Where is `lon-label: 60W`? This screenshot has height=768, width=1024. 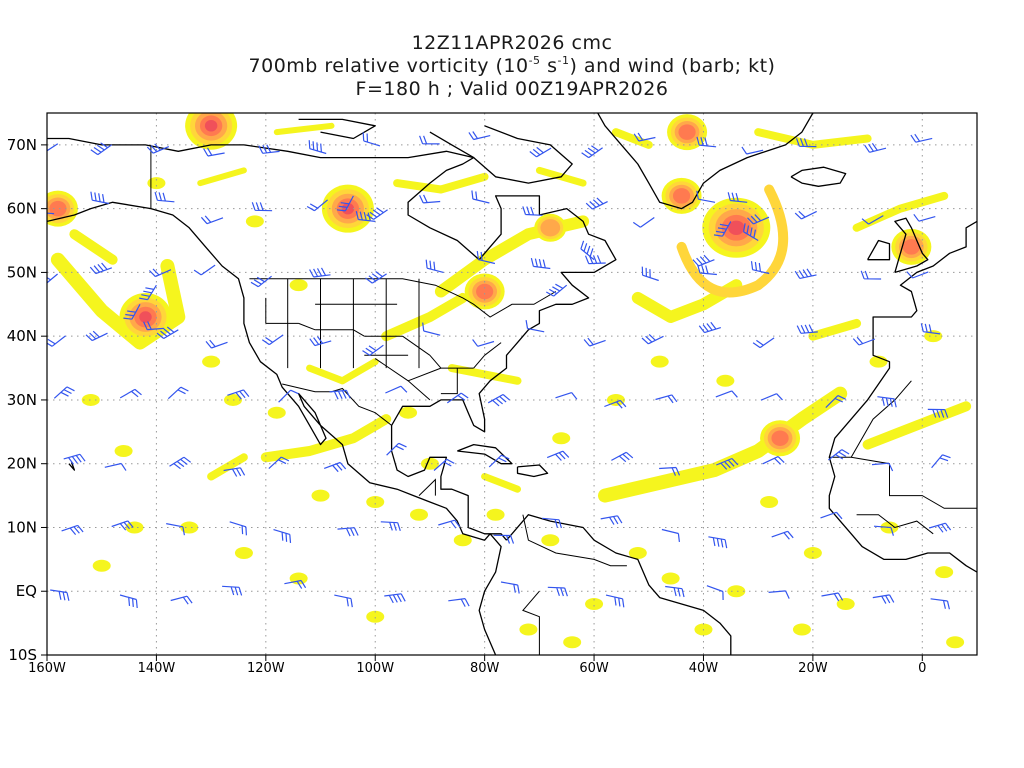
lon-label: 60W is located at coordinates (594, 668).